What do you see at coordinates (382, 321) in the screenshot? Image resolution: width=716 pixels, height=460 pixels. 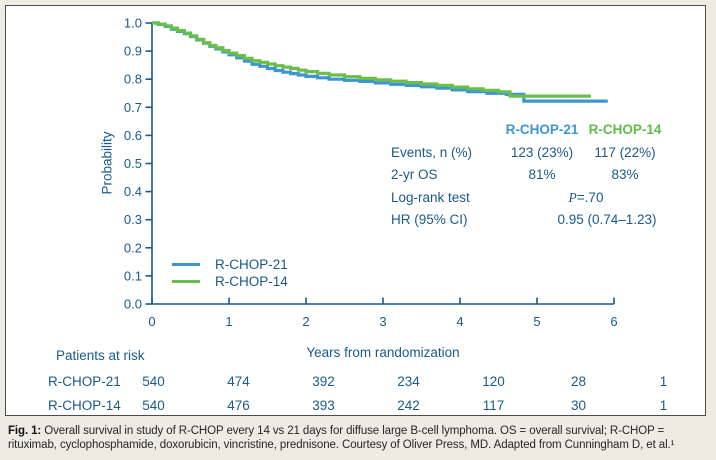 I see `svg-text: 3` at bounding box center [382, 321].